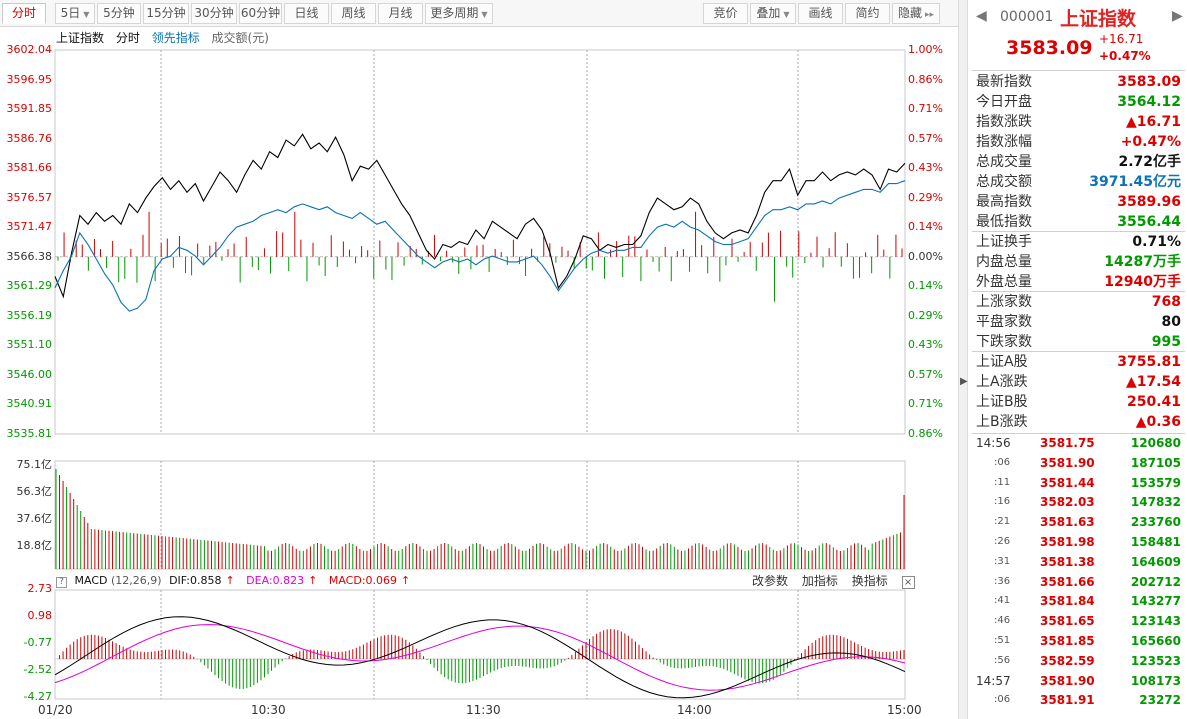 The image size is (1187, 719). I want to click on prev-stock-icon: ◀, so click(981, 16).